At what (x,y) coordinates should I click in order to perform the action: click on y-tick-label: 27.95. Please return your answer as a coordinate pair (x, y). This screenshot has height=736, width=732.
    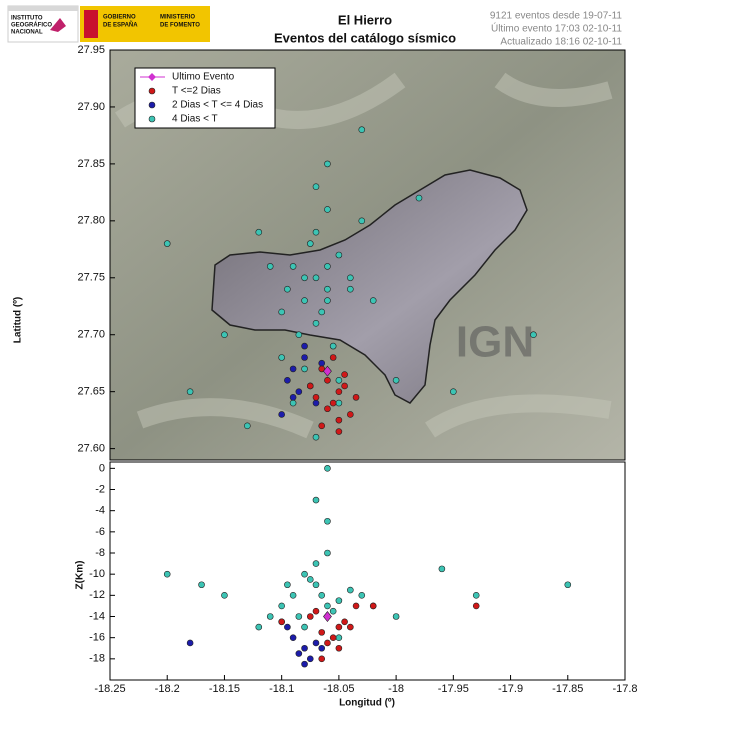
    Looking at the image, I should click on (91, 50).